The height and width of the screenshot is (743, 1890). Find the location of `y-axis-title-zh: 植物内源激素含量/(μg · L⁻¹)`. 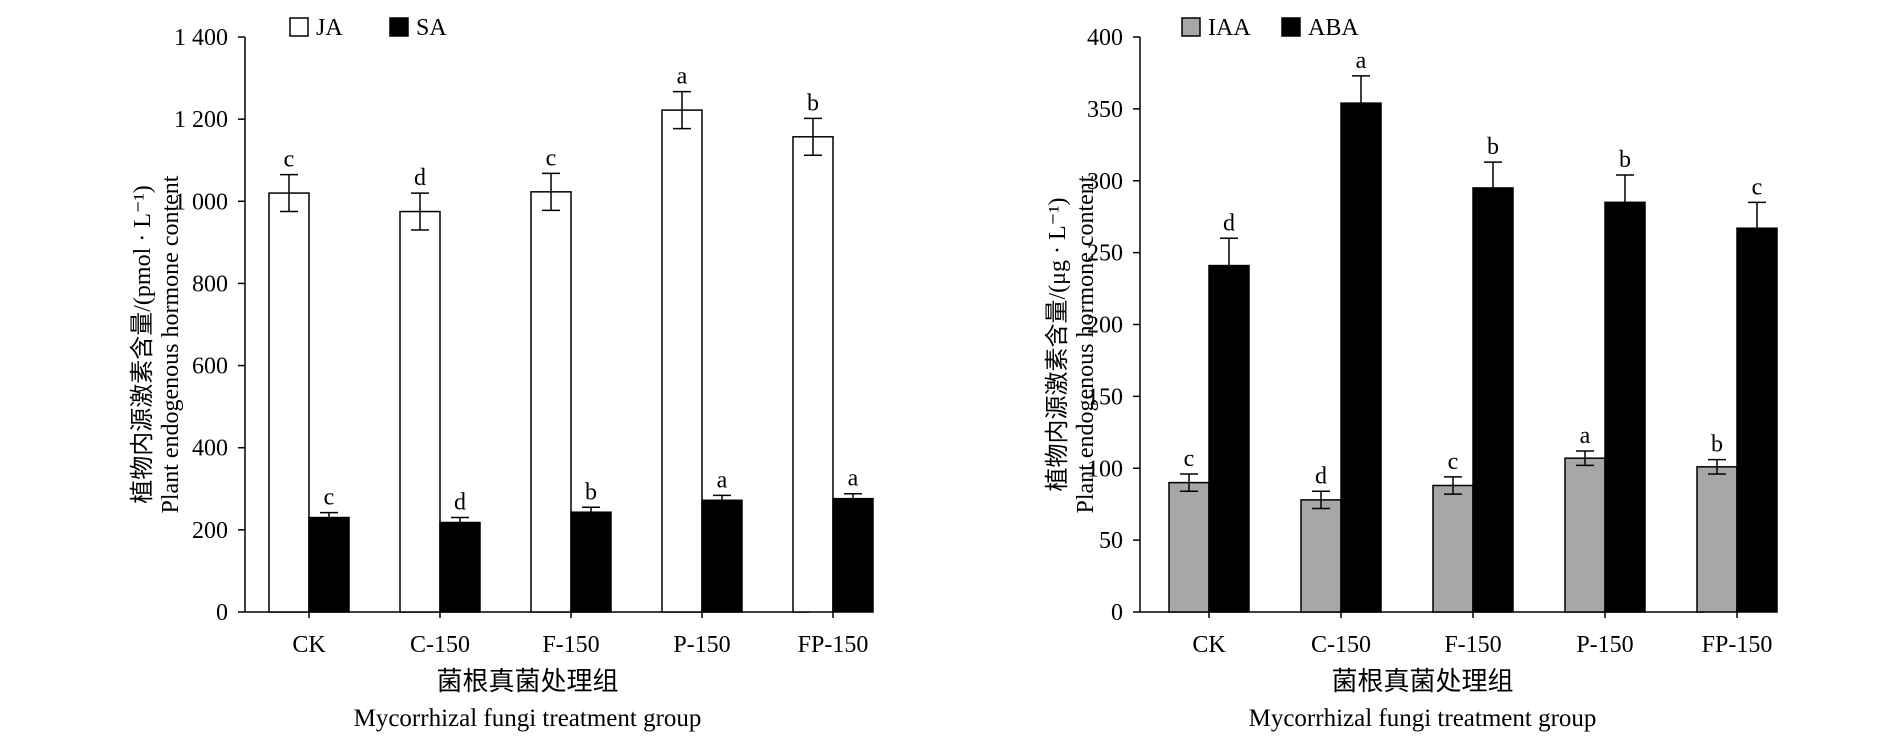

y-axis-title-zh: 植物内源激素含量/(μg · L⁻¹) is located at coordinates (1057, 344).